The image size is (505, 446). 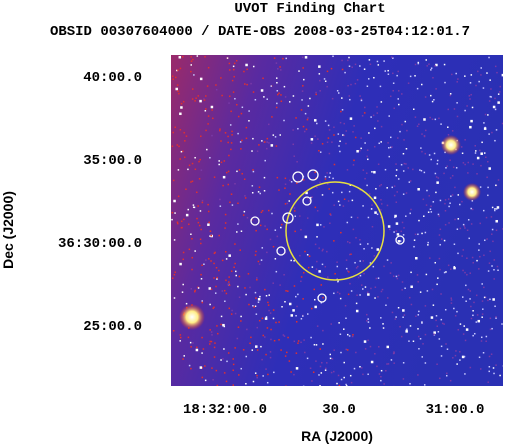 I want to click on source-marker, so click(x=281, y=251).